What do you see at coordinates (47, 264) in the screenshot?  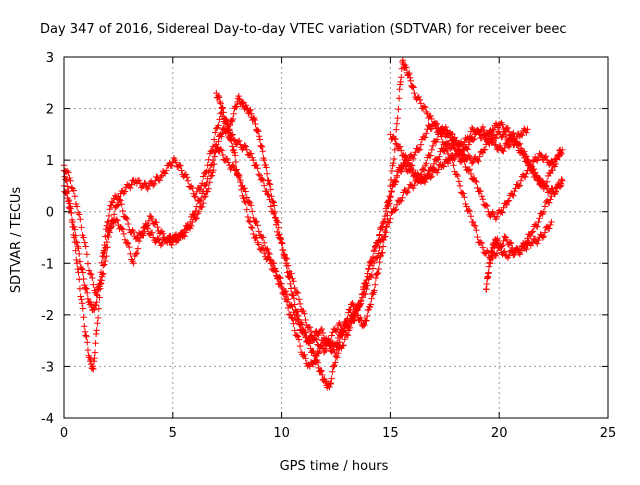 I see `y-tick-label: -1` at bounding box center [47, 264].